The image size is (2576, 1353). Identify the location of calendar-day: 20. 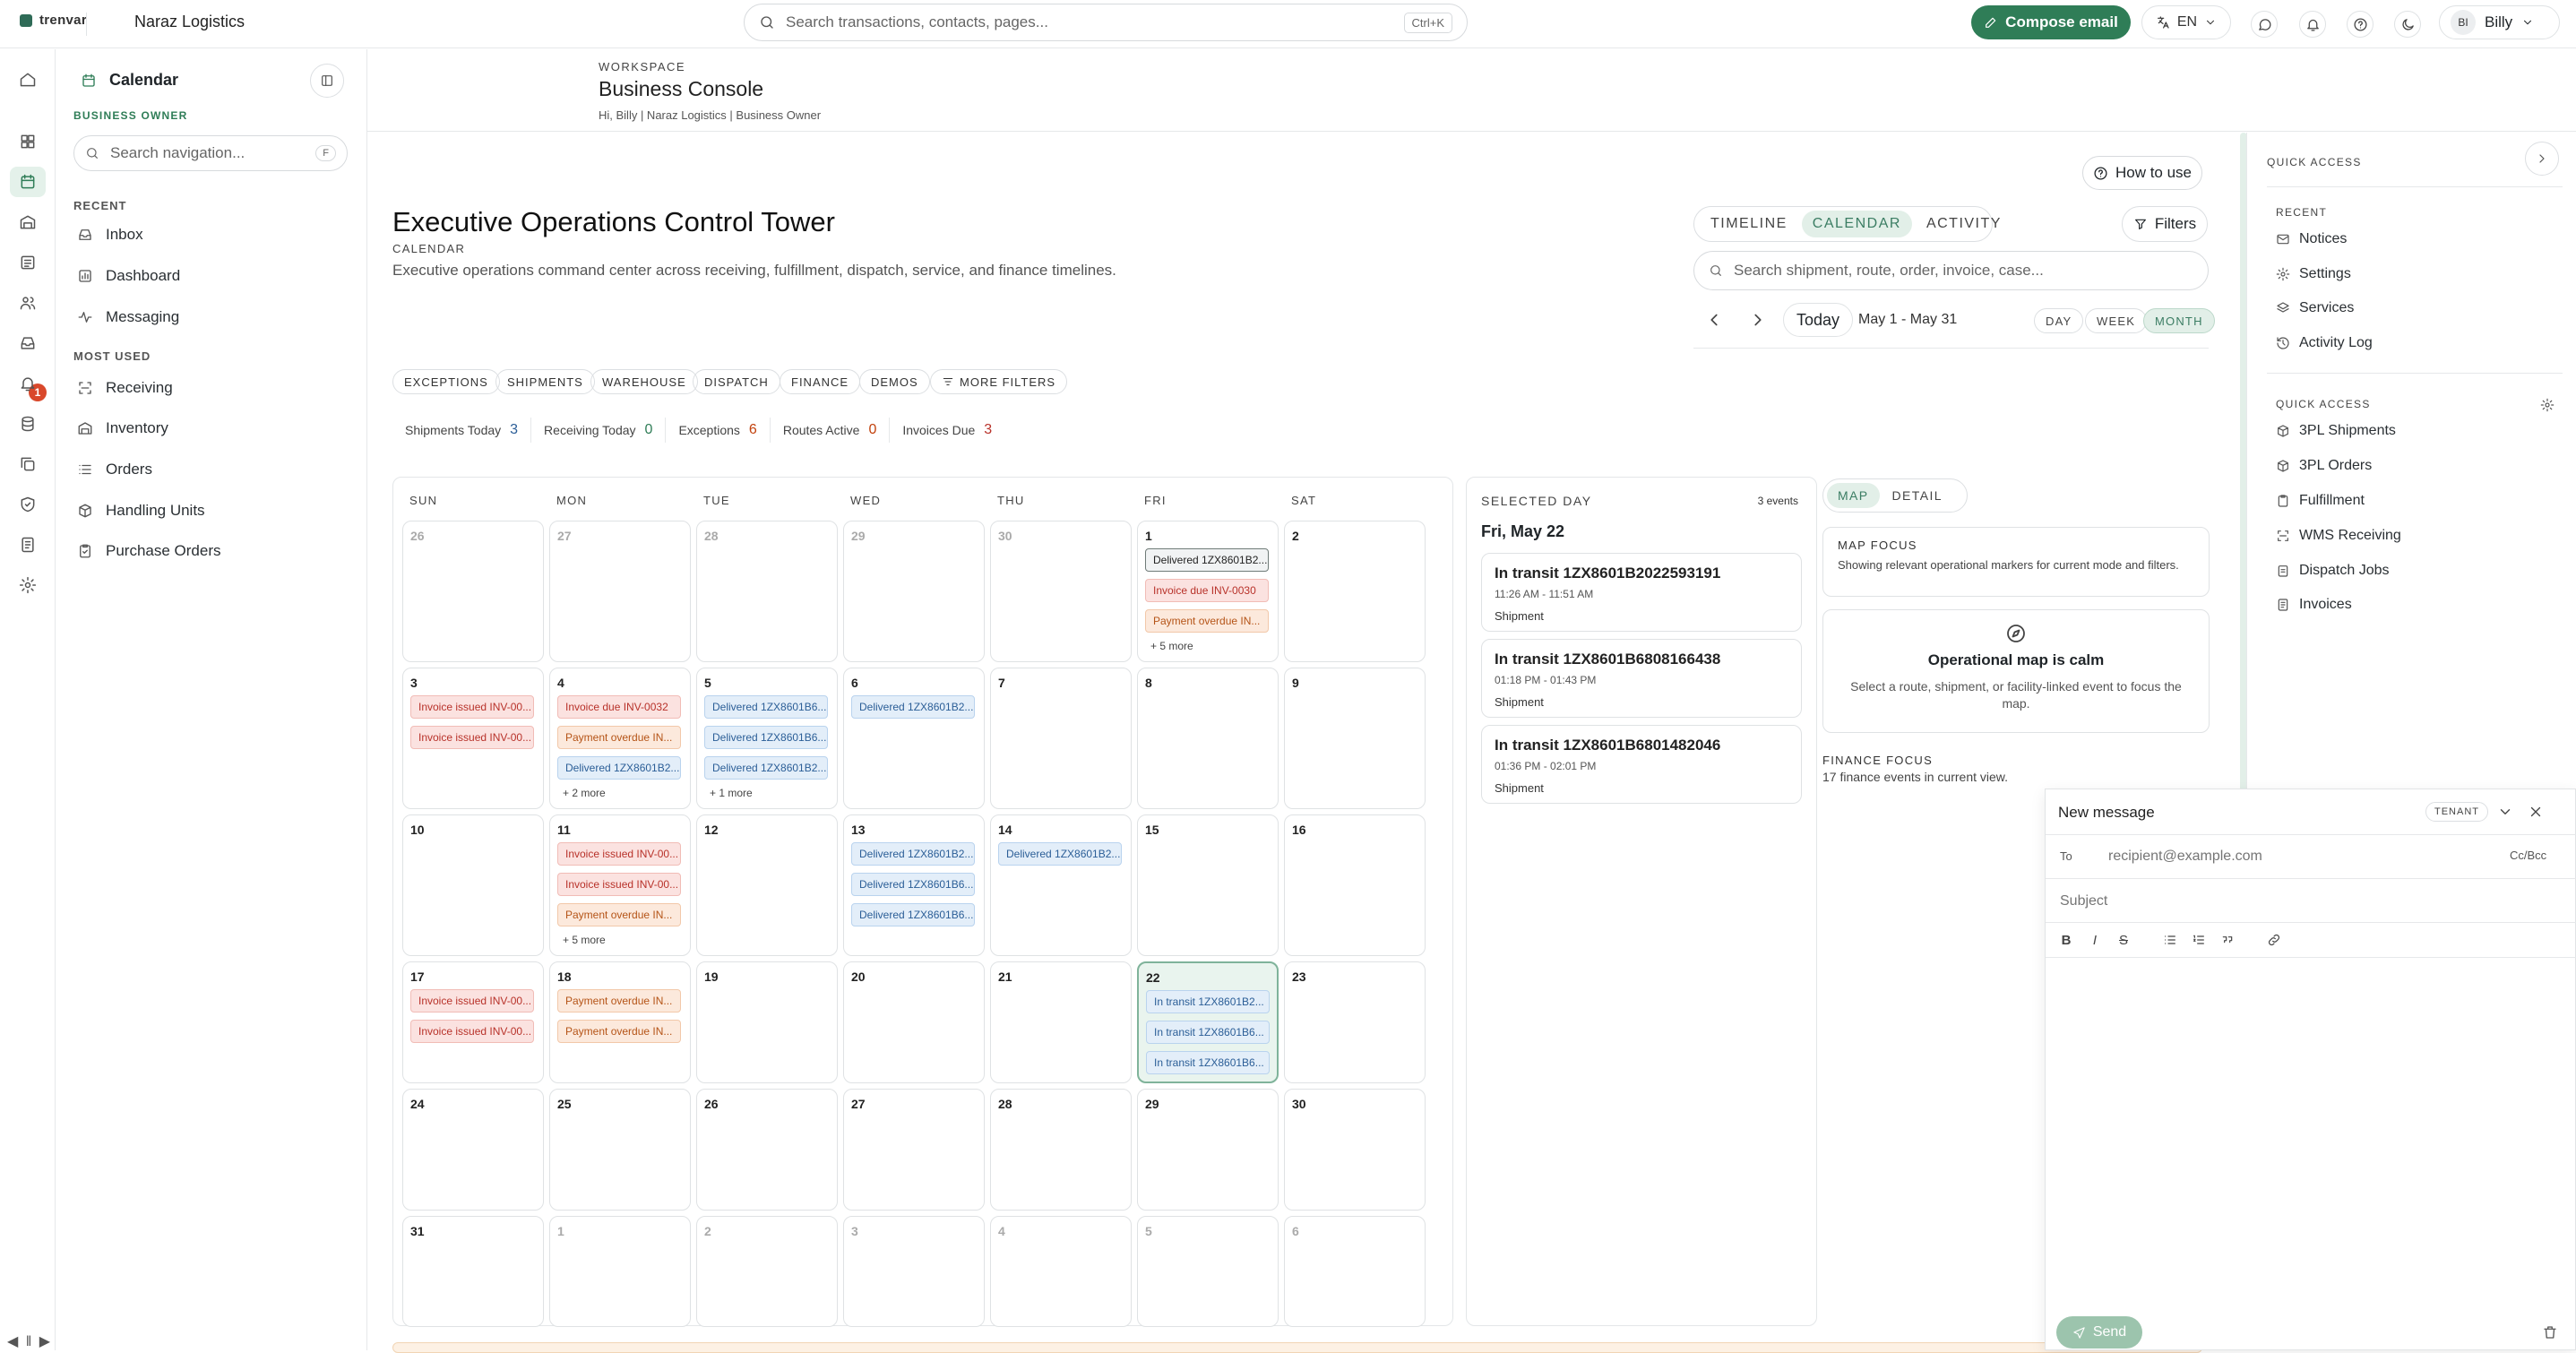
(914, 1022).